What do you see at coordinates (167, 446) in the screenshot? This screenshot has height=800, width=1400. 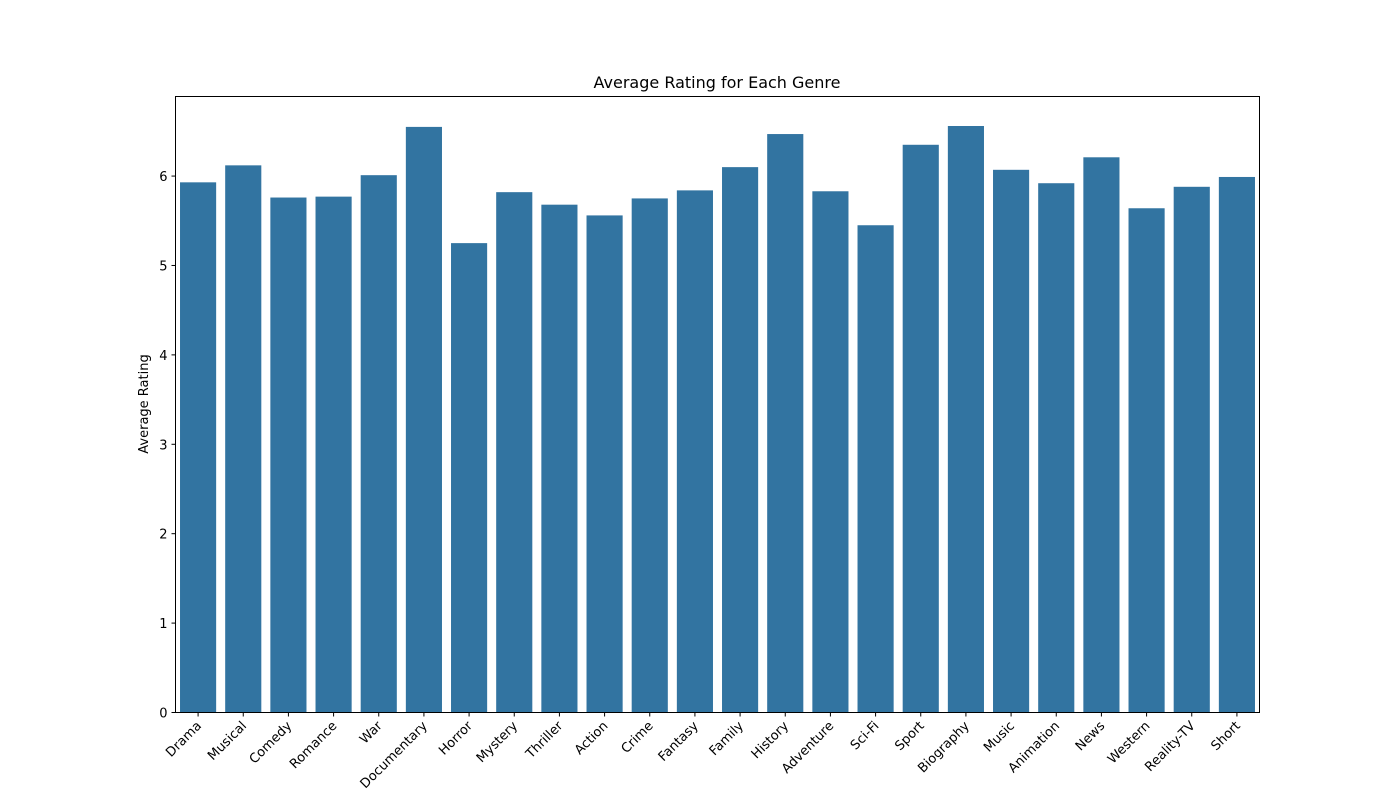 I see `y-axis: 0 1 2 3 4 5 6` at bounding box center [167, 446].